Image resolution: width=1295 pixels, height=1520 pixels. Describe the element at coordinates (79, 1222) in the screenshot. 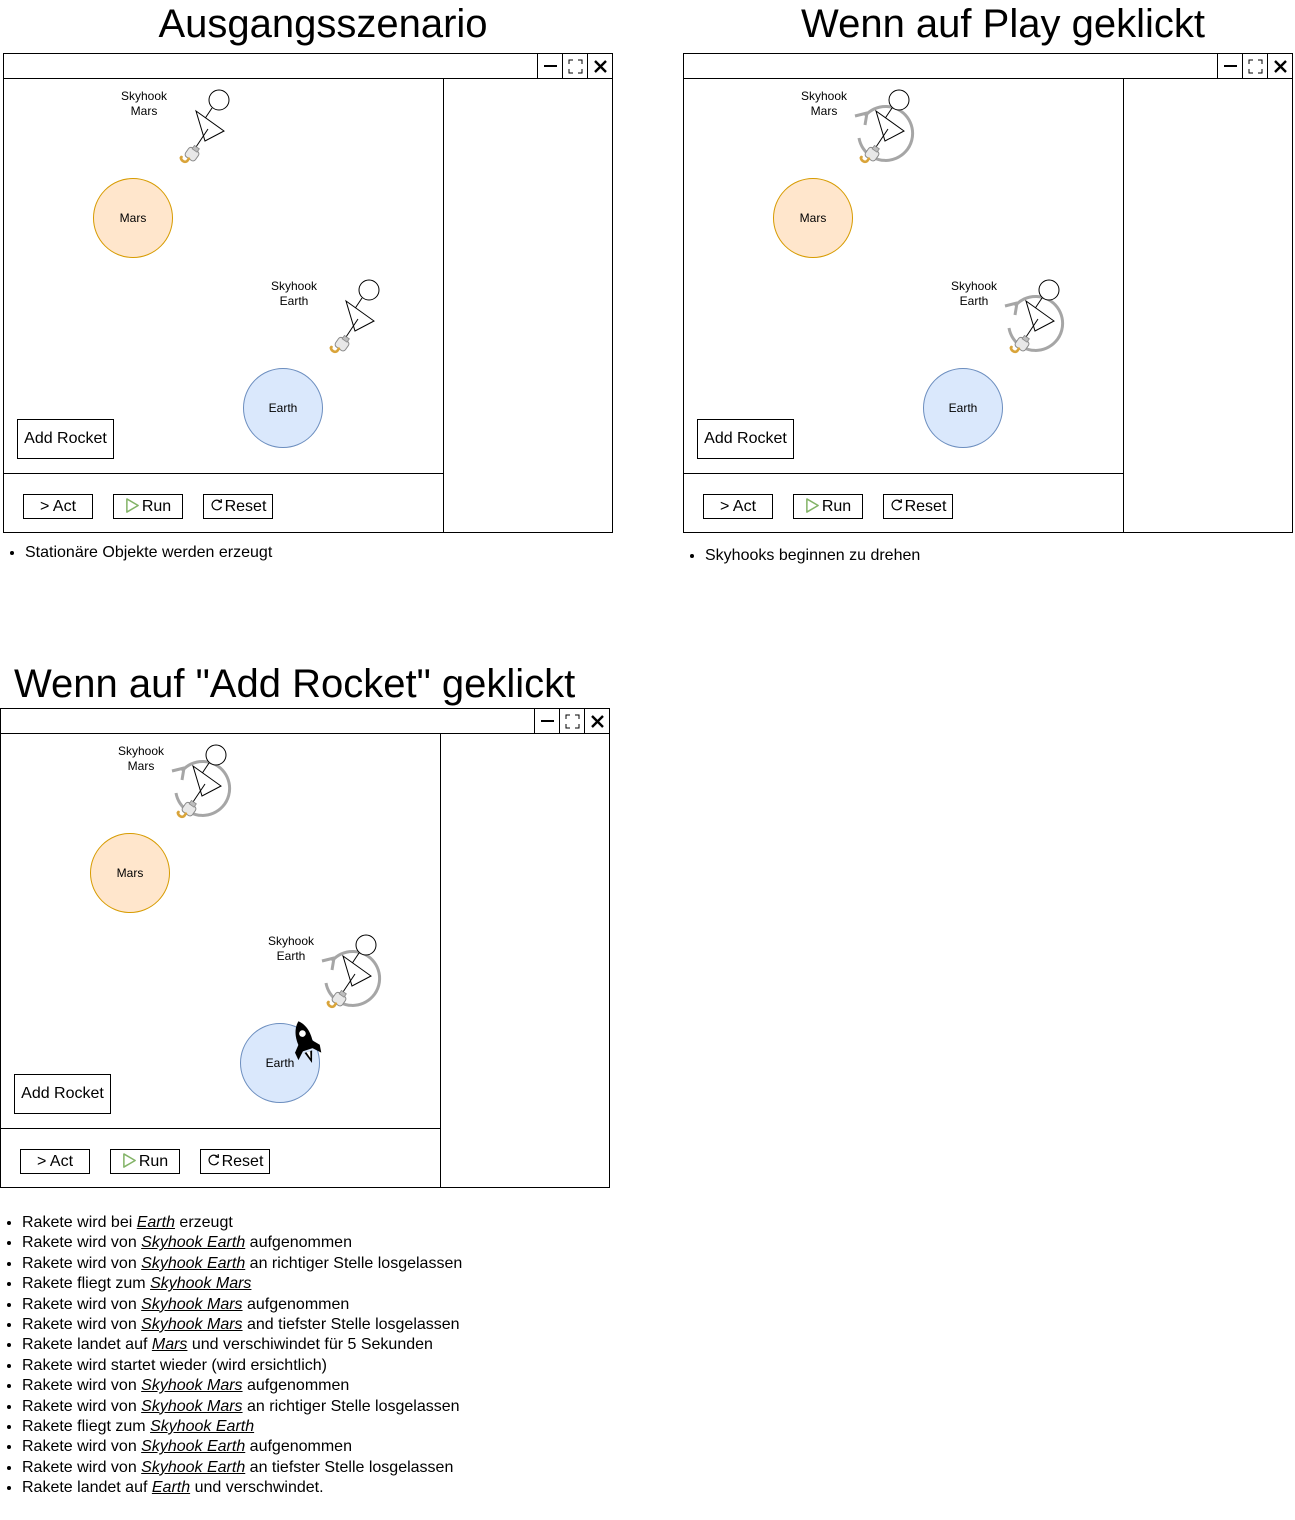

I see `note-text: Rakete wird bei` at that location.